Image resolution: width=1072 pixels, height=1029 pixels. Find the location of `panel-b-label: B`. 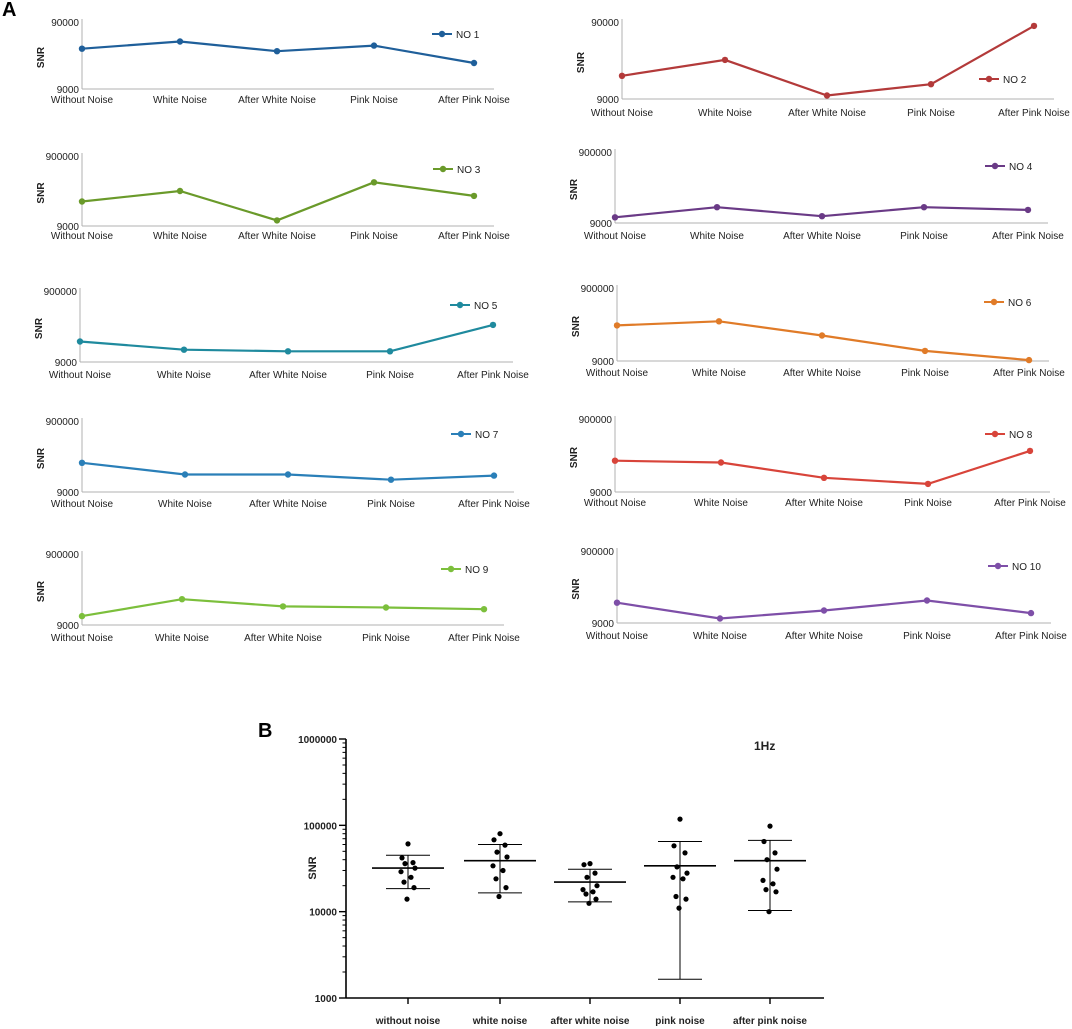

panel-b-label: B is located at coordinates (265, 731).